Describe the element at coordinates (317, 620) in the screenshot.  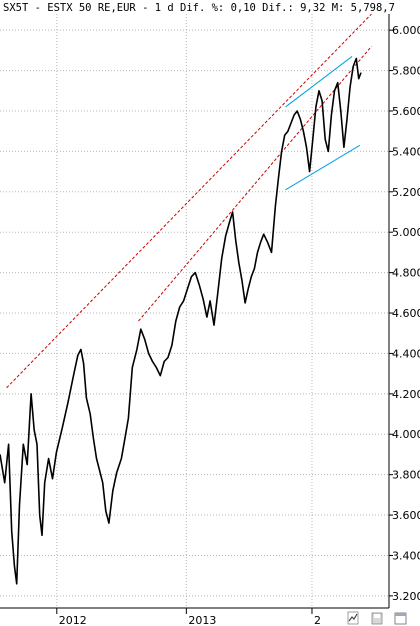
I see `x-tick-label: 2` at that location.